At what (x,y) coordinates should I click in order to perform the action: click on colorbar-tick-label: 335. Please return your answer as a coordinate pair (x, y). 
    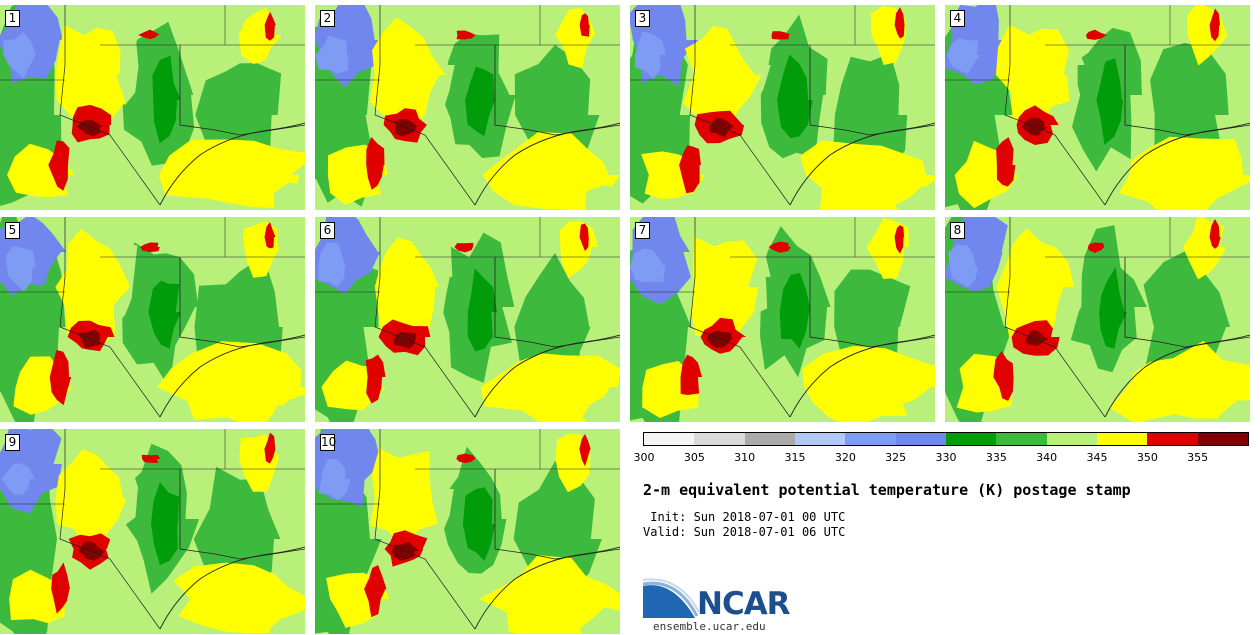
    Looking at the image, I should click on (996, 457).